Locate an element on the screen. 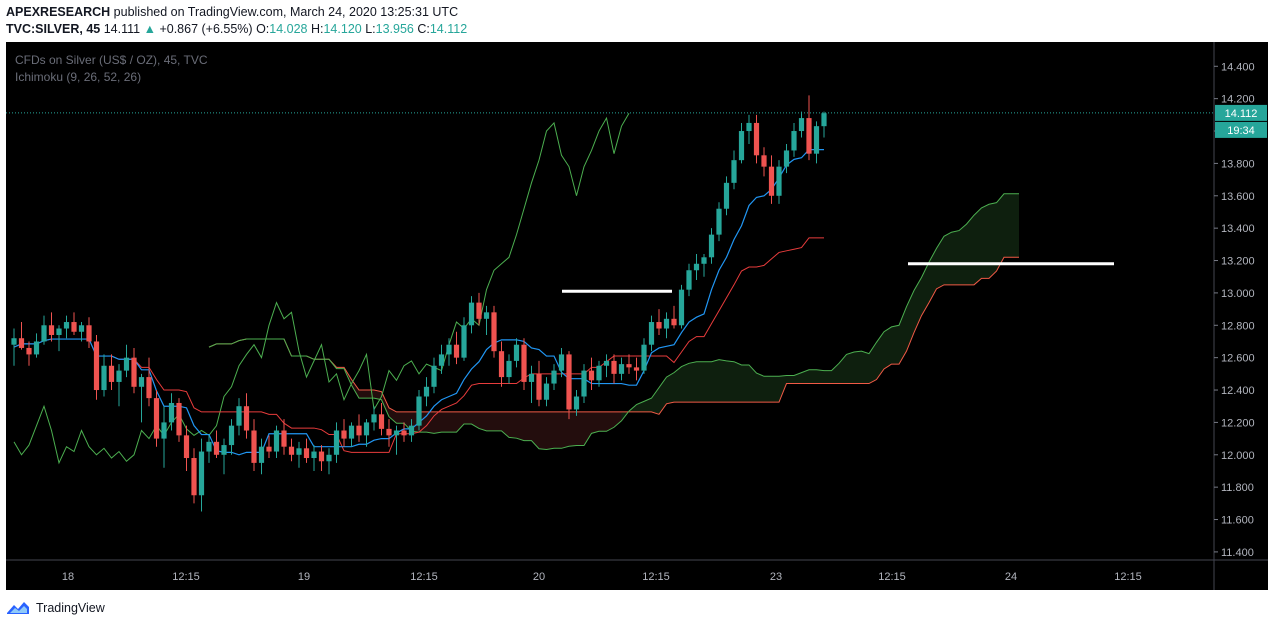 This screenshot has width=1274, height=626. footer-brand: TradingView is located at coordinates (70, 608).